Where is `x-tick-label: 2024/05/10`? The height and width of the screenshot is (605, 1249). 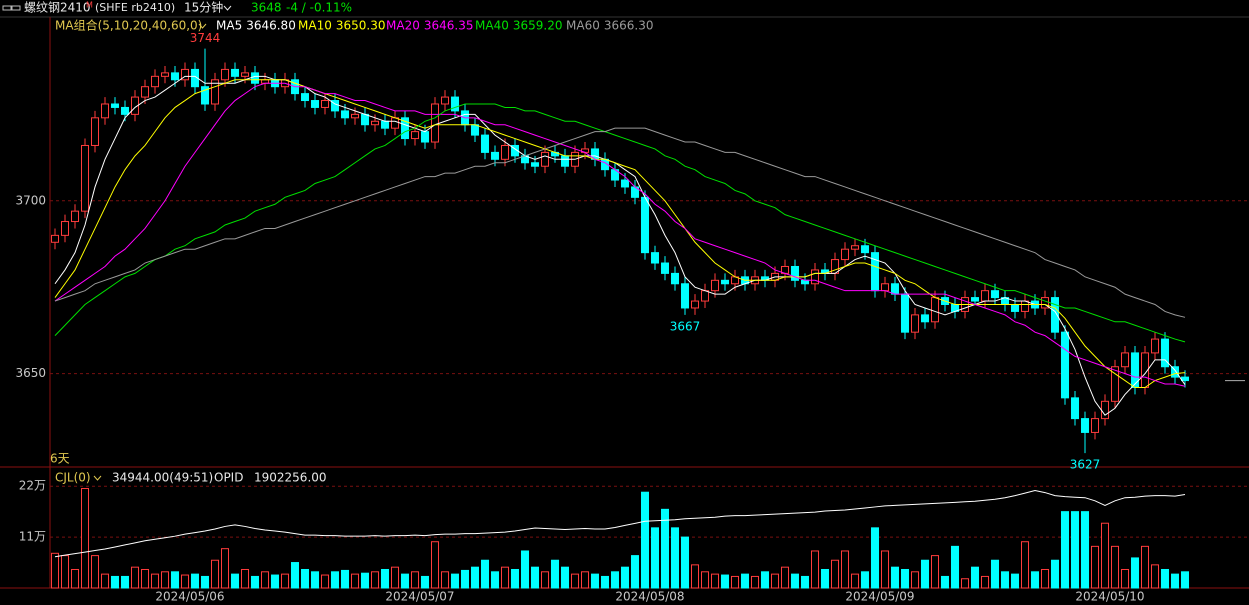
x-tick-label: 2024/05/10 is located at coordinates (1109, 597).